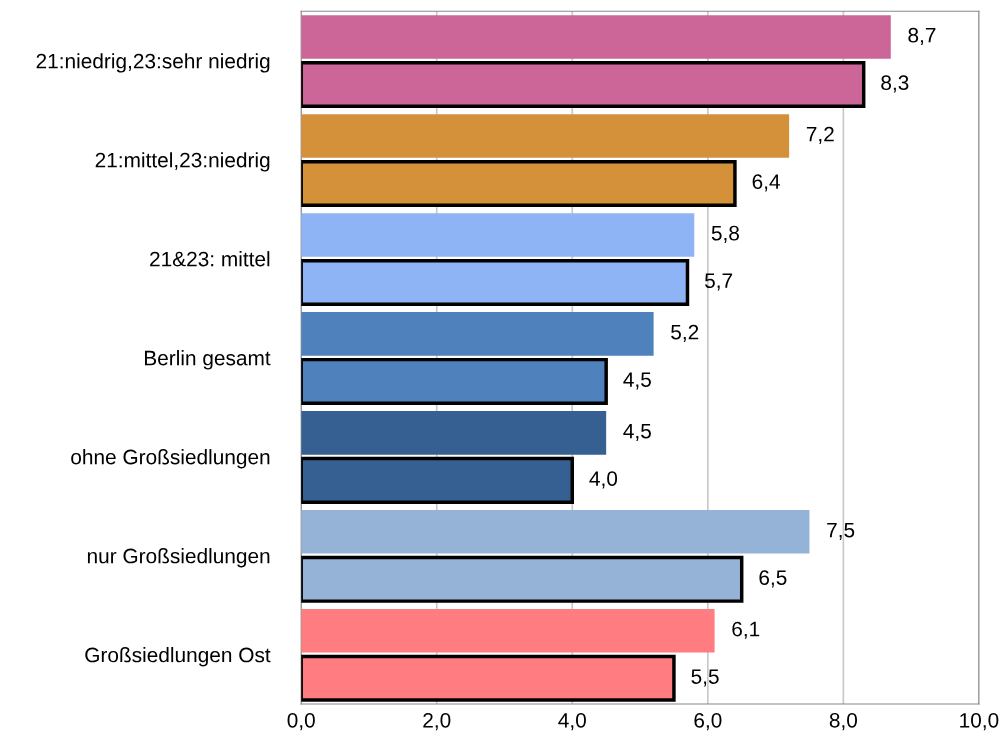  I want to click on y-tick-label: nur Großsiedlungen, so click(178, 558).